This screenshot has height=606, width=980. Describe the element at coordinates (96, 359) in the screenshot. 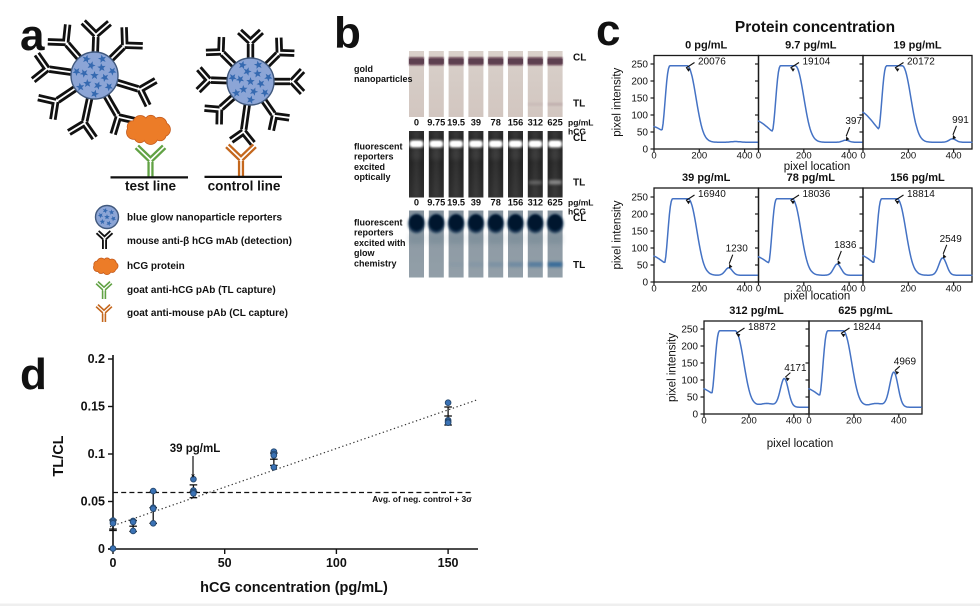

I see `svg-text: 0.2` at that location.